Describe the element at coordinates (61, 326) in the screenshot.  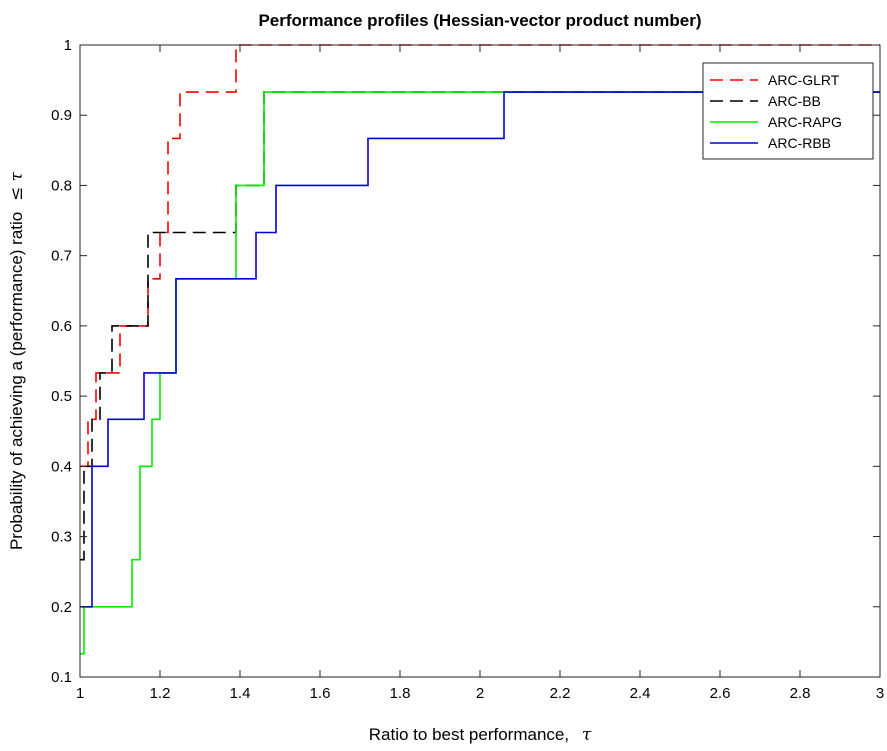
I see `y-tick-label: 0.6` at that location.